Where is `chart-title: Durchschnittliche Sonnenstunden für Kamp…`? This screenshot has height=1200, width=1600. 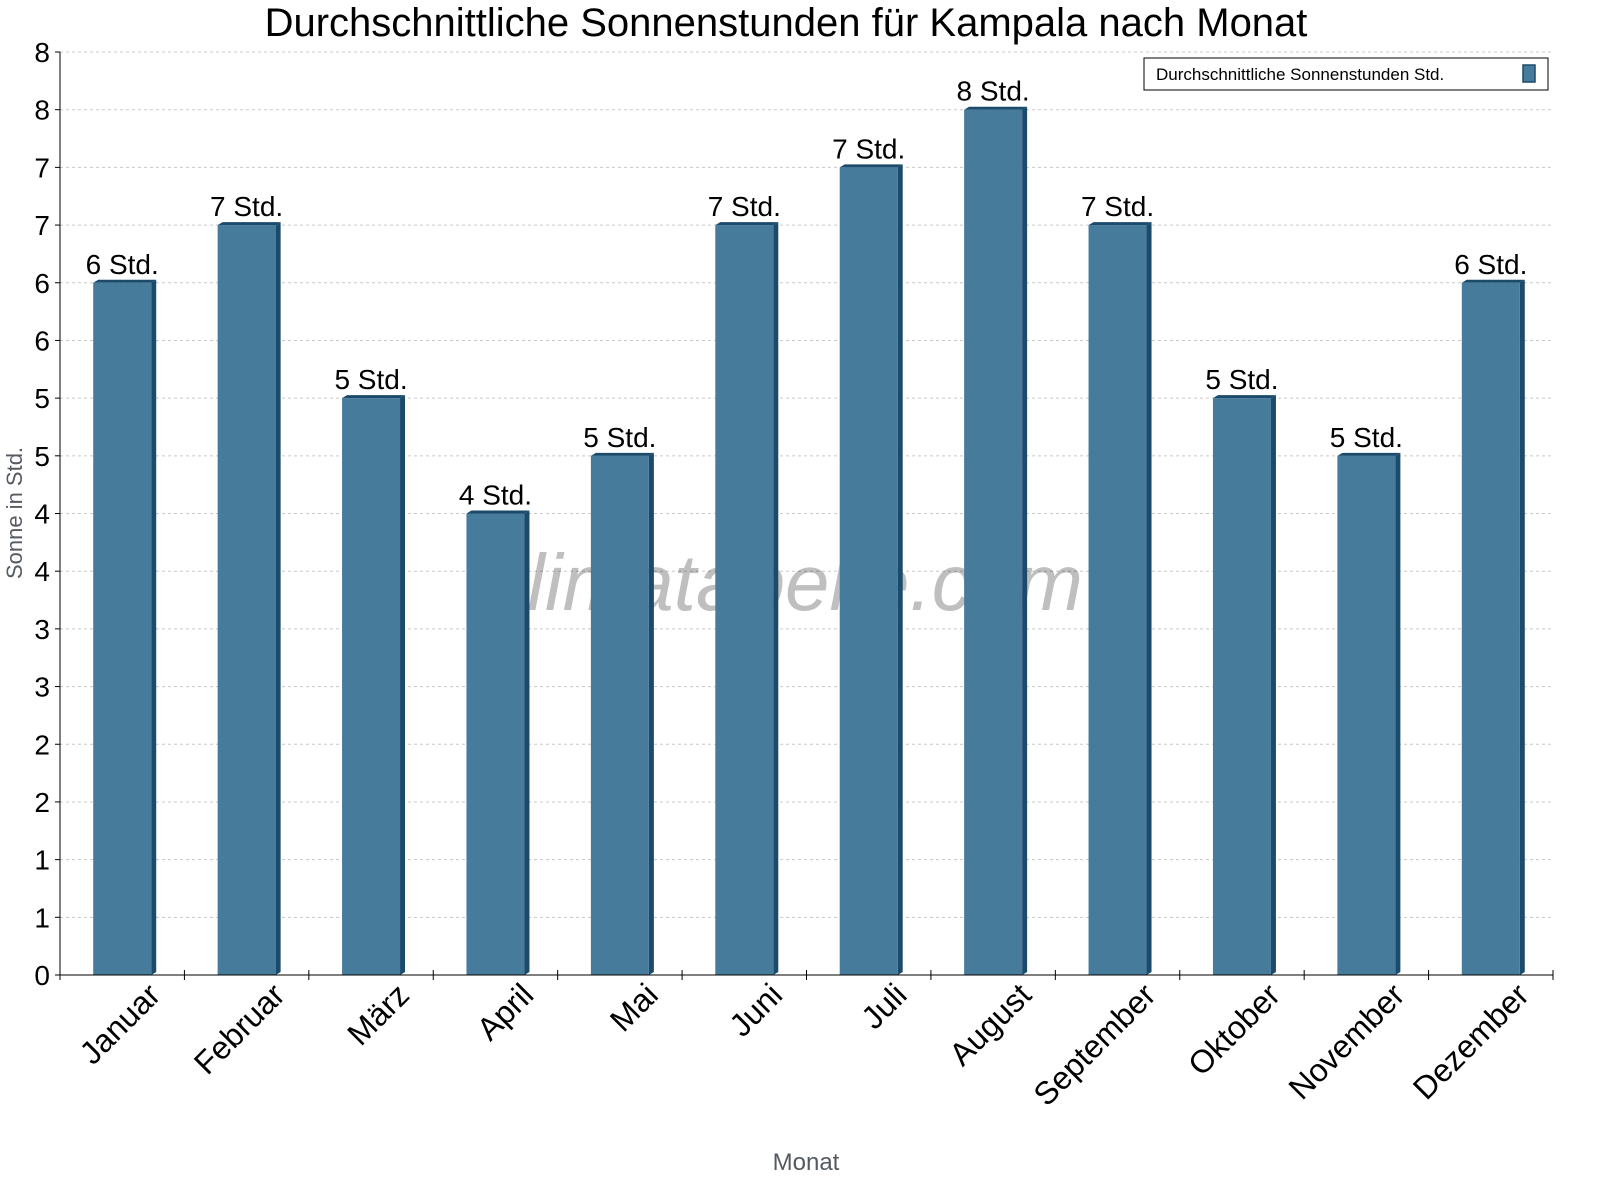
chart-title: Durchschnittliche Sonnenstunden für Kamp… is located at coordinates (786, 23).